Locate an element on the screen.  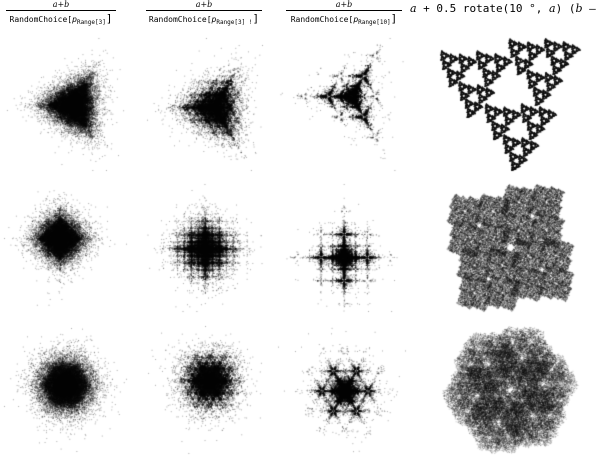
rotation-formula: a + 0.5 rotate(10 °, a) (b – a) is located at coordinates (503, 8).